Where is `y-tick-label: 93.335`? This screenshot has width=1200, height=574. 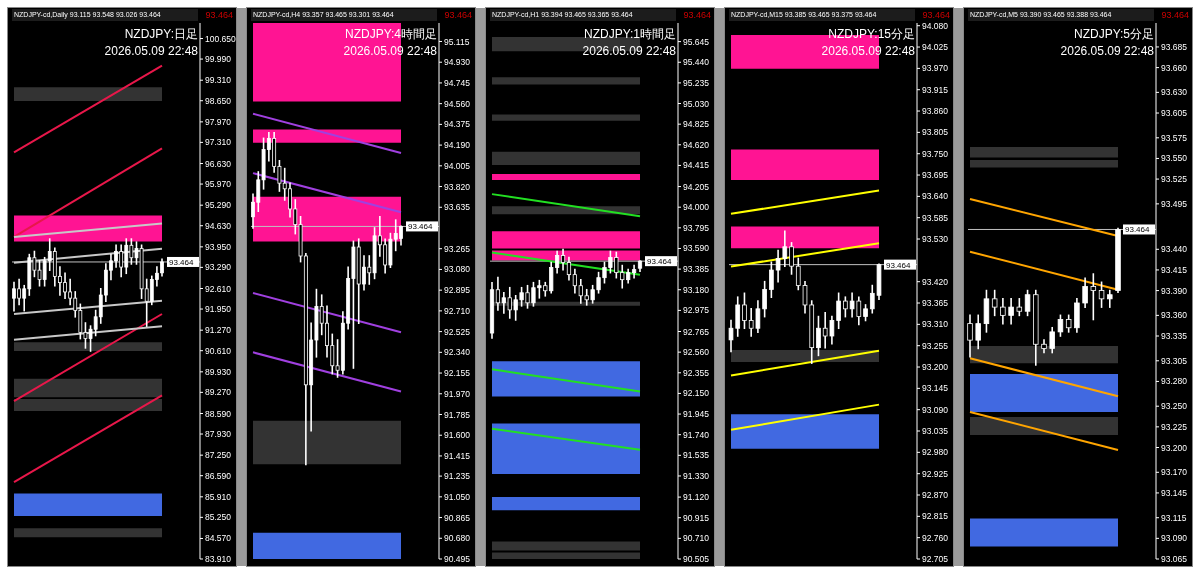 y-tick-label: 93.335 is located at coordinates (1174, 336).